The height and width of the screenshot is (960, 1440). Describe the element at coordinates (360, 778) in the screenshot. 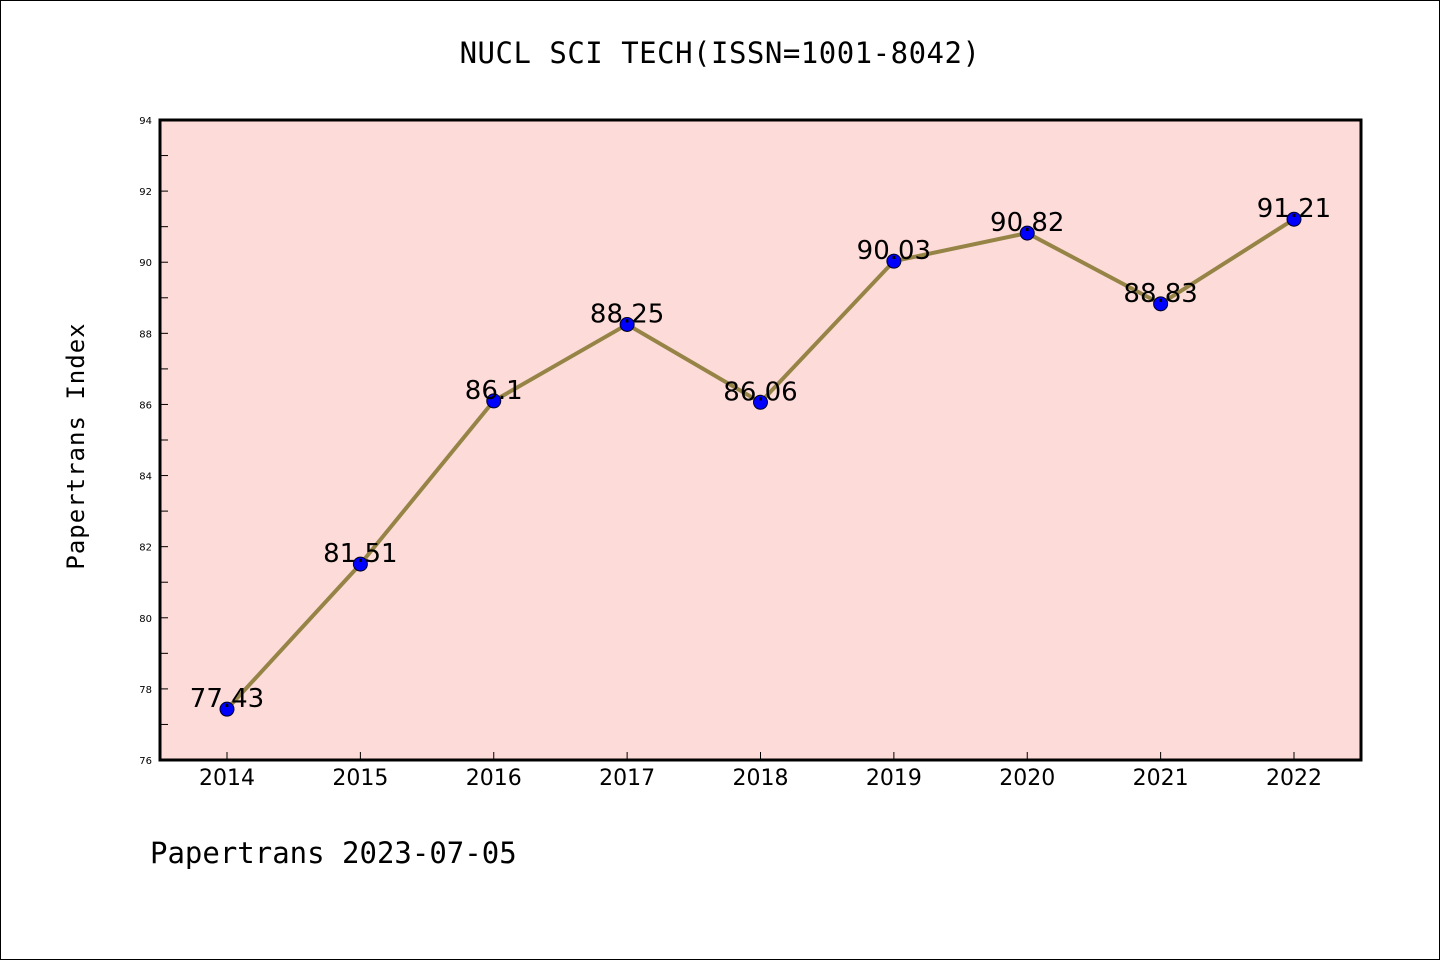

I see `x-tick-label: 2015` at that location.